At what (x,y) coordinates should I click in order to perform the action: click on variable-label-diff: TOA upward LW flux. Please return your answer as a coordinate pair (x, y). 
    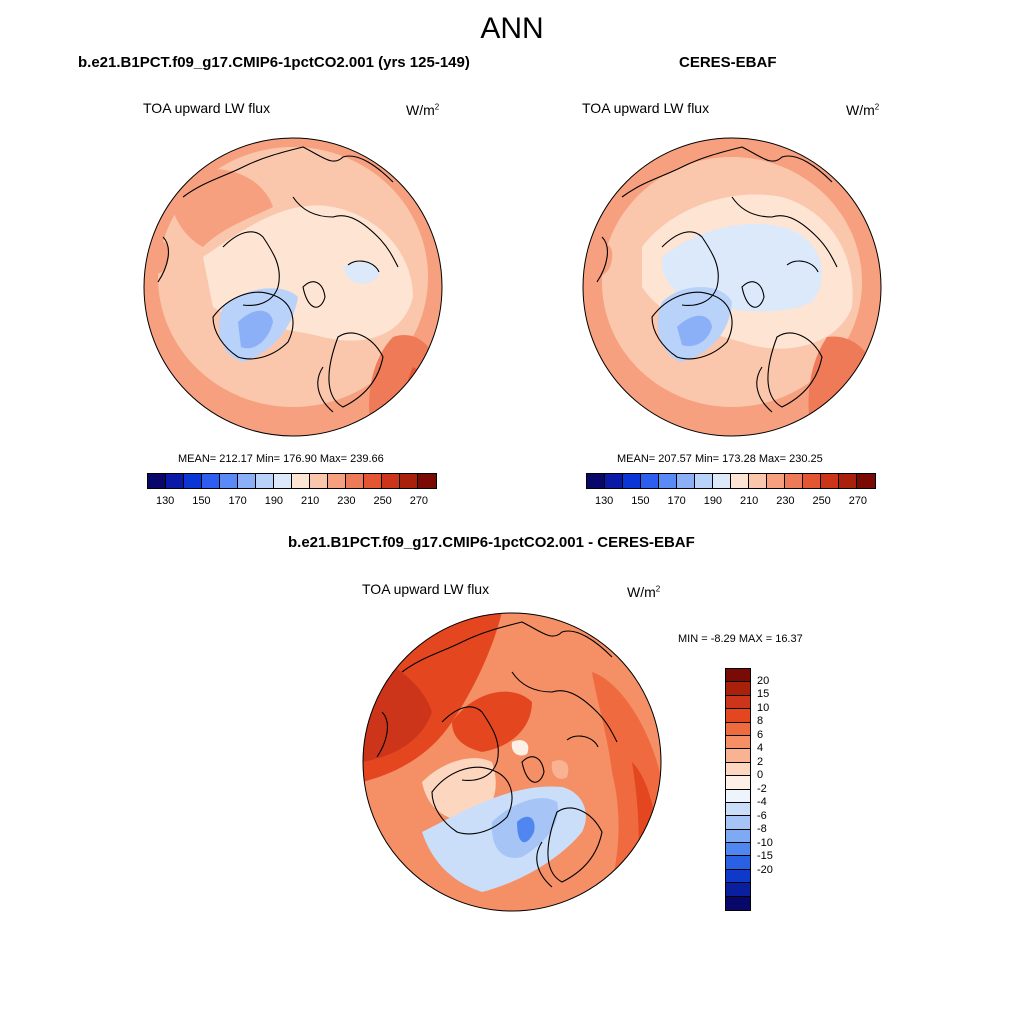
    Looking at the image, I should click on (426, 589).